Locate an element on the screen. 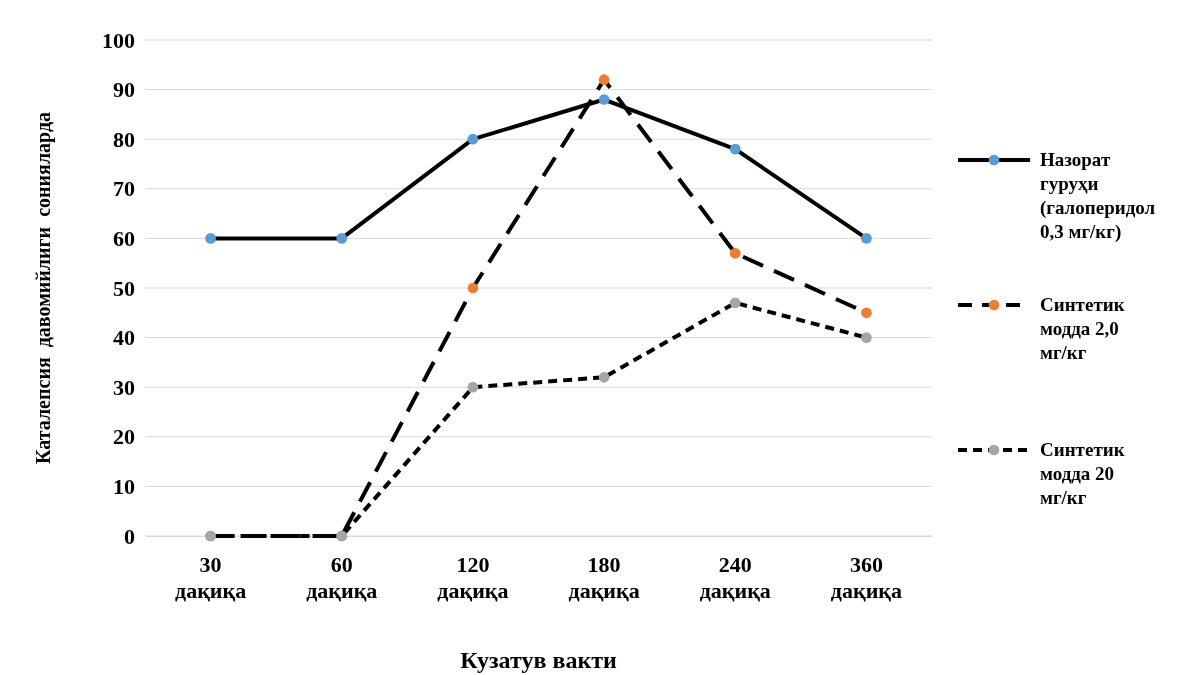 This screenshot has height=675, width=1203. y-tick-label: 10 is located at coordinates (124, 486).